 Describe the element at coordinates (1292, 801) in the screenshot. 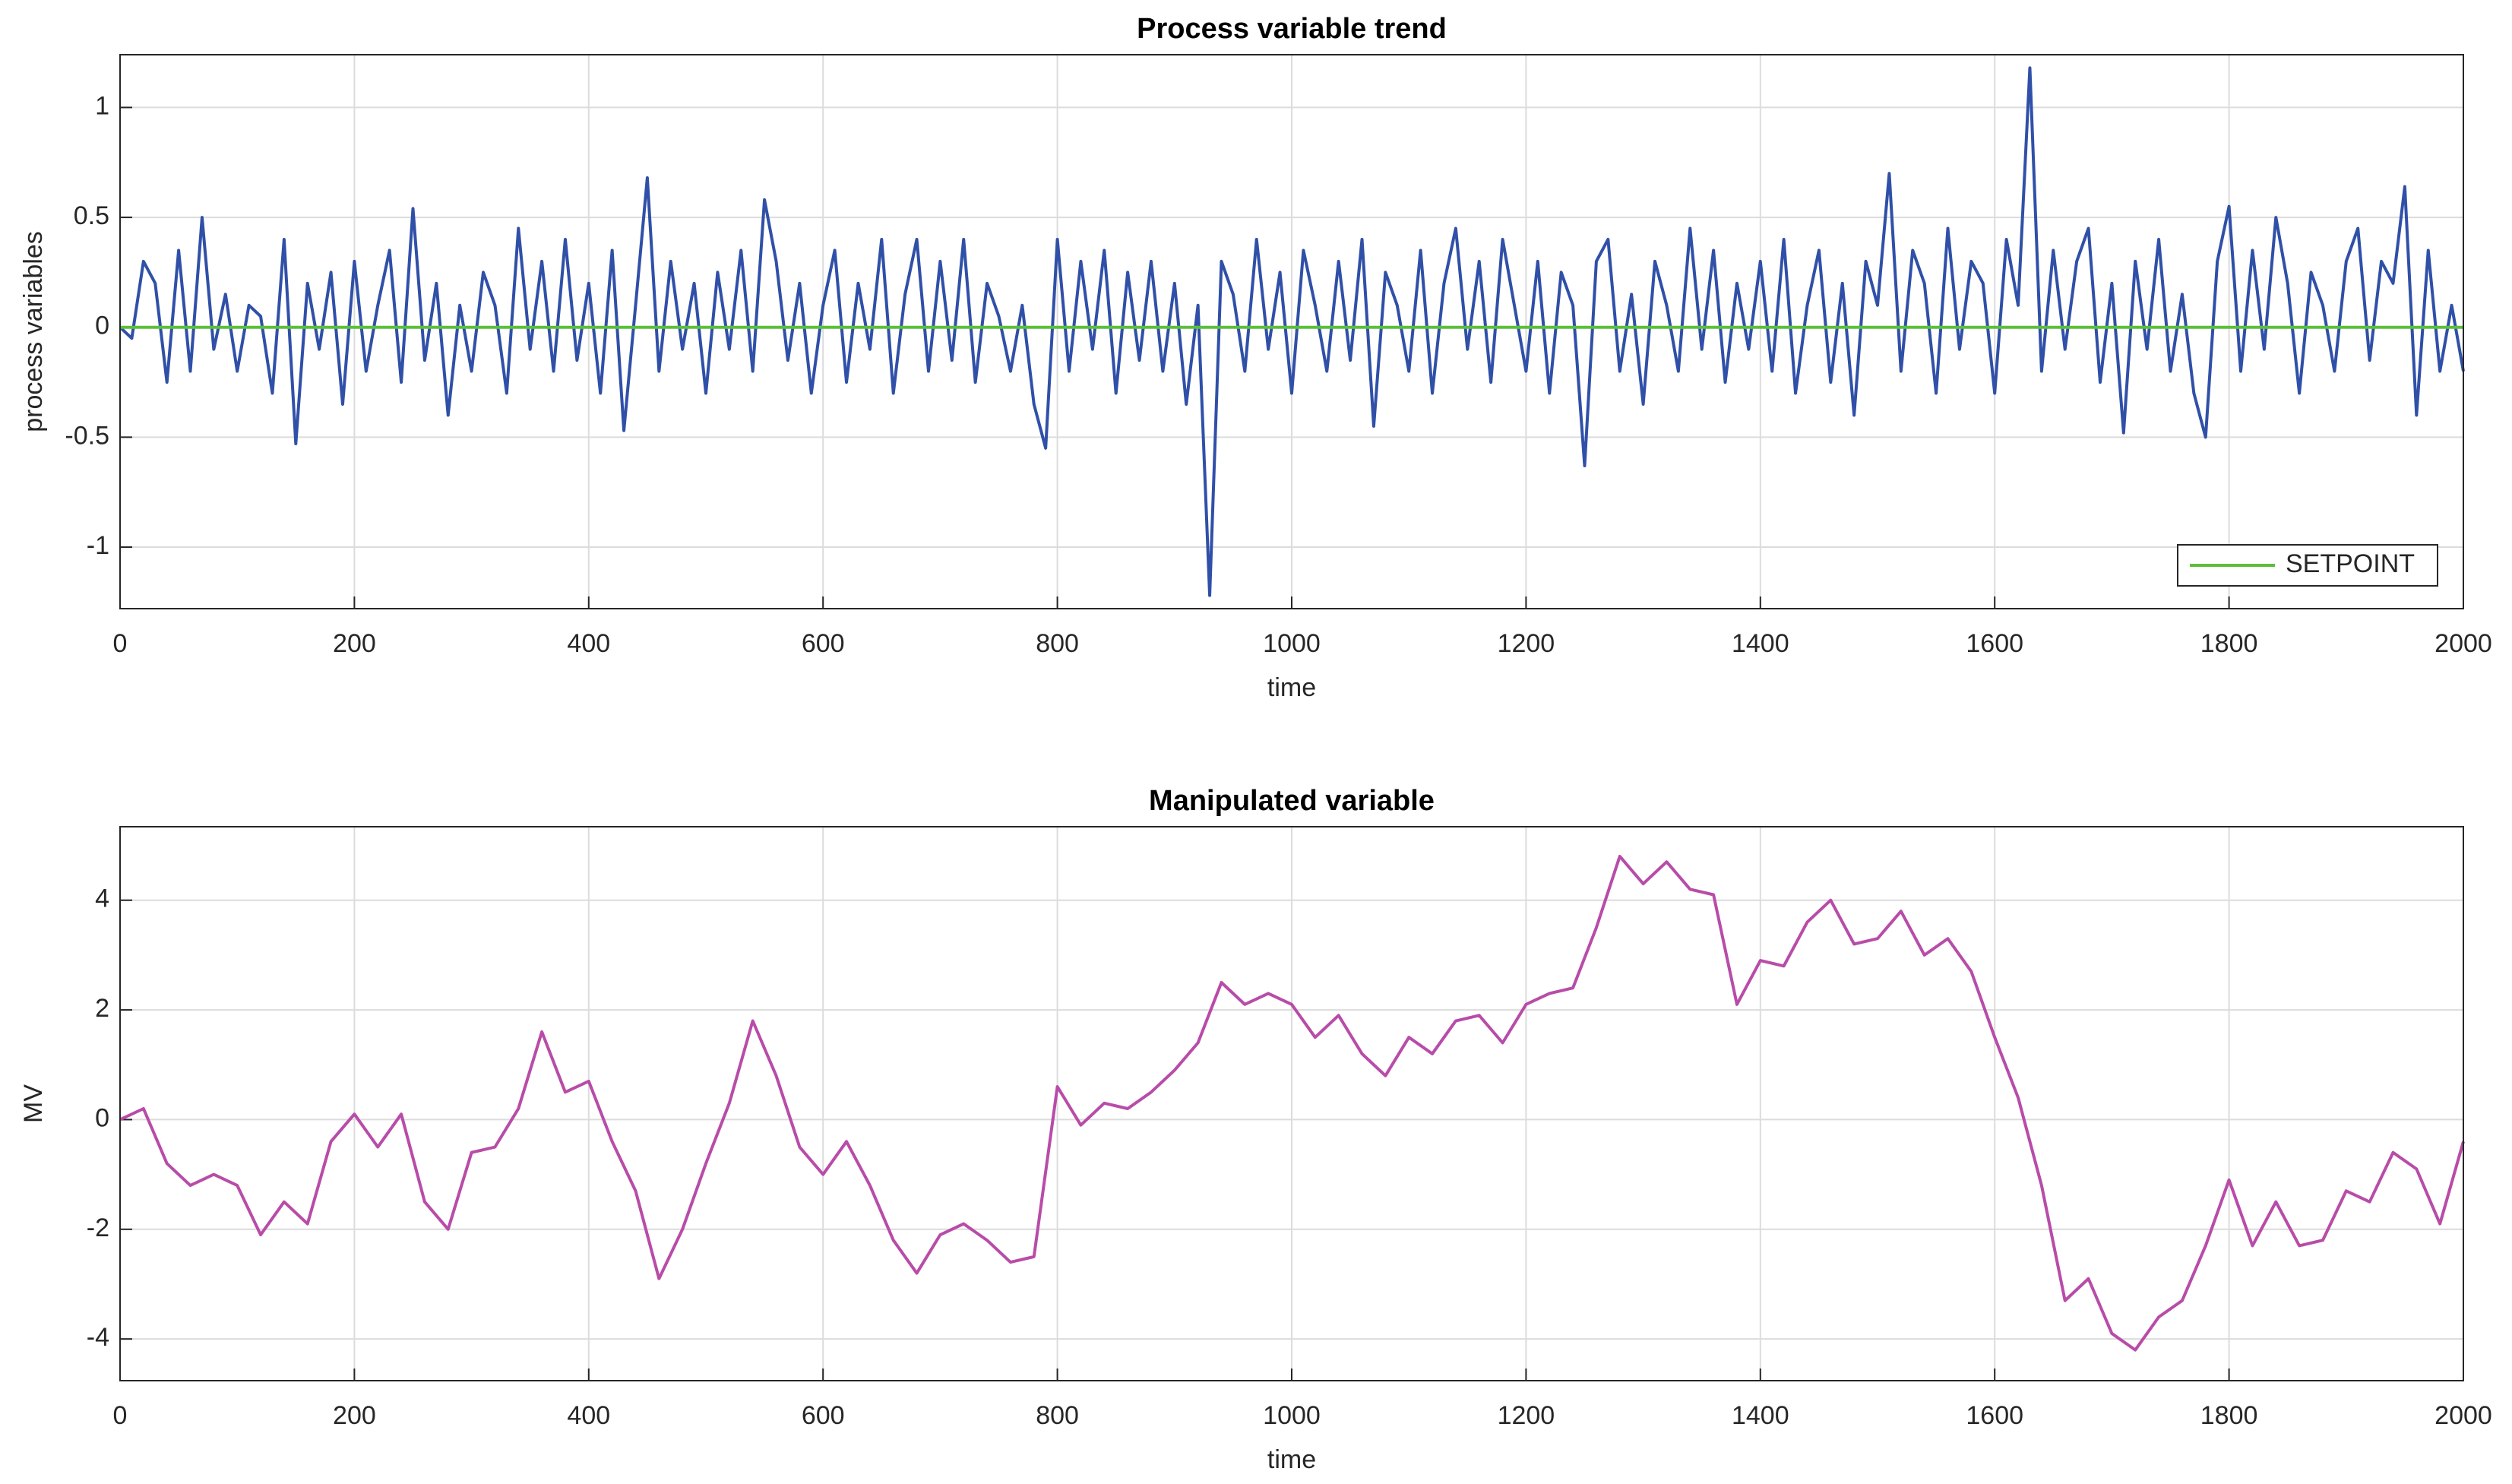

I see `chart-title: Manipulated variable` at that location.